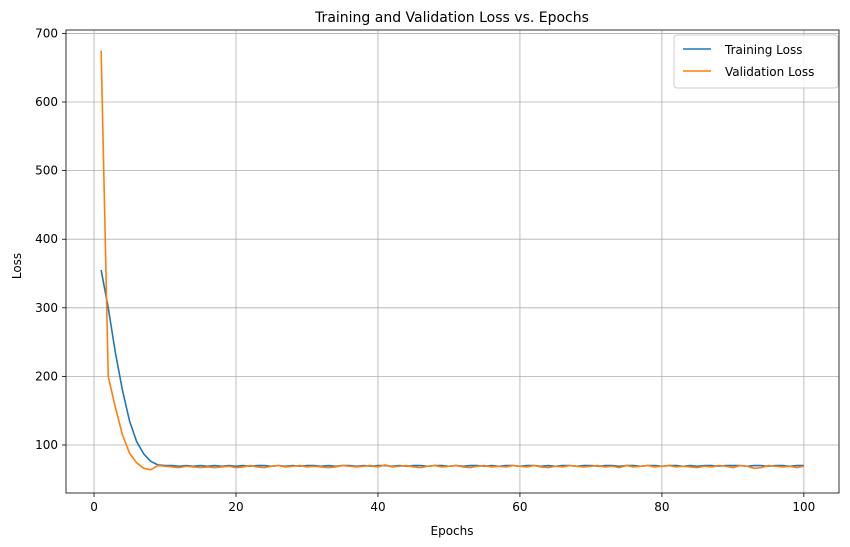 This screenshot has height=547, width=850. I want to click on x-tick-label: 40, so click(377, 507).